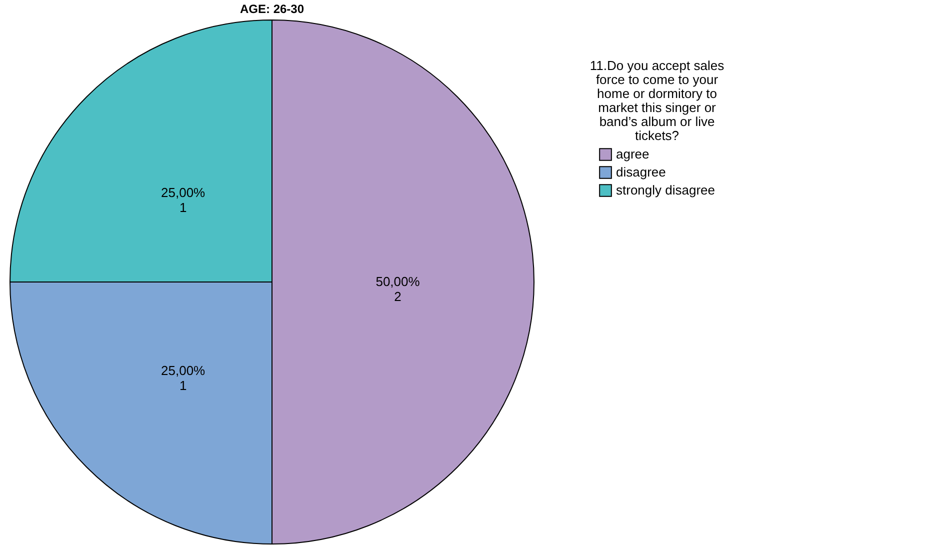 This screenshot has width=937, height=546. Describe the element at coordinates (272, 9) in the screenshot. I see `chart-title: AGE: 26-30` at that location.